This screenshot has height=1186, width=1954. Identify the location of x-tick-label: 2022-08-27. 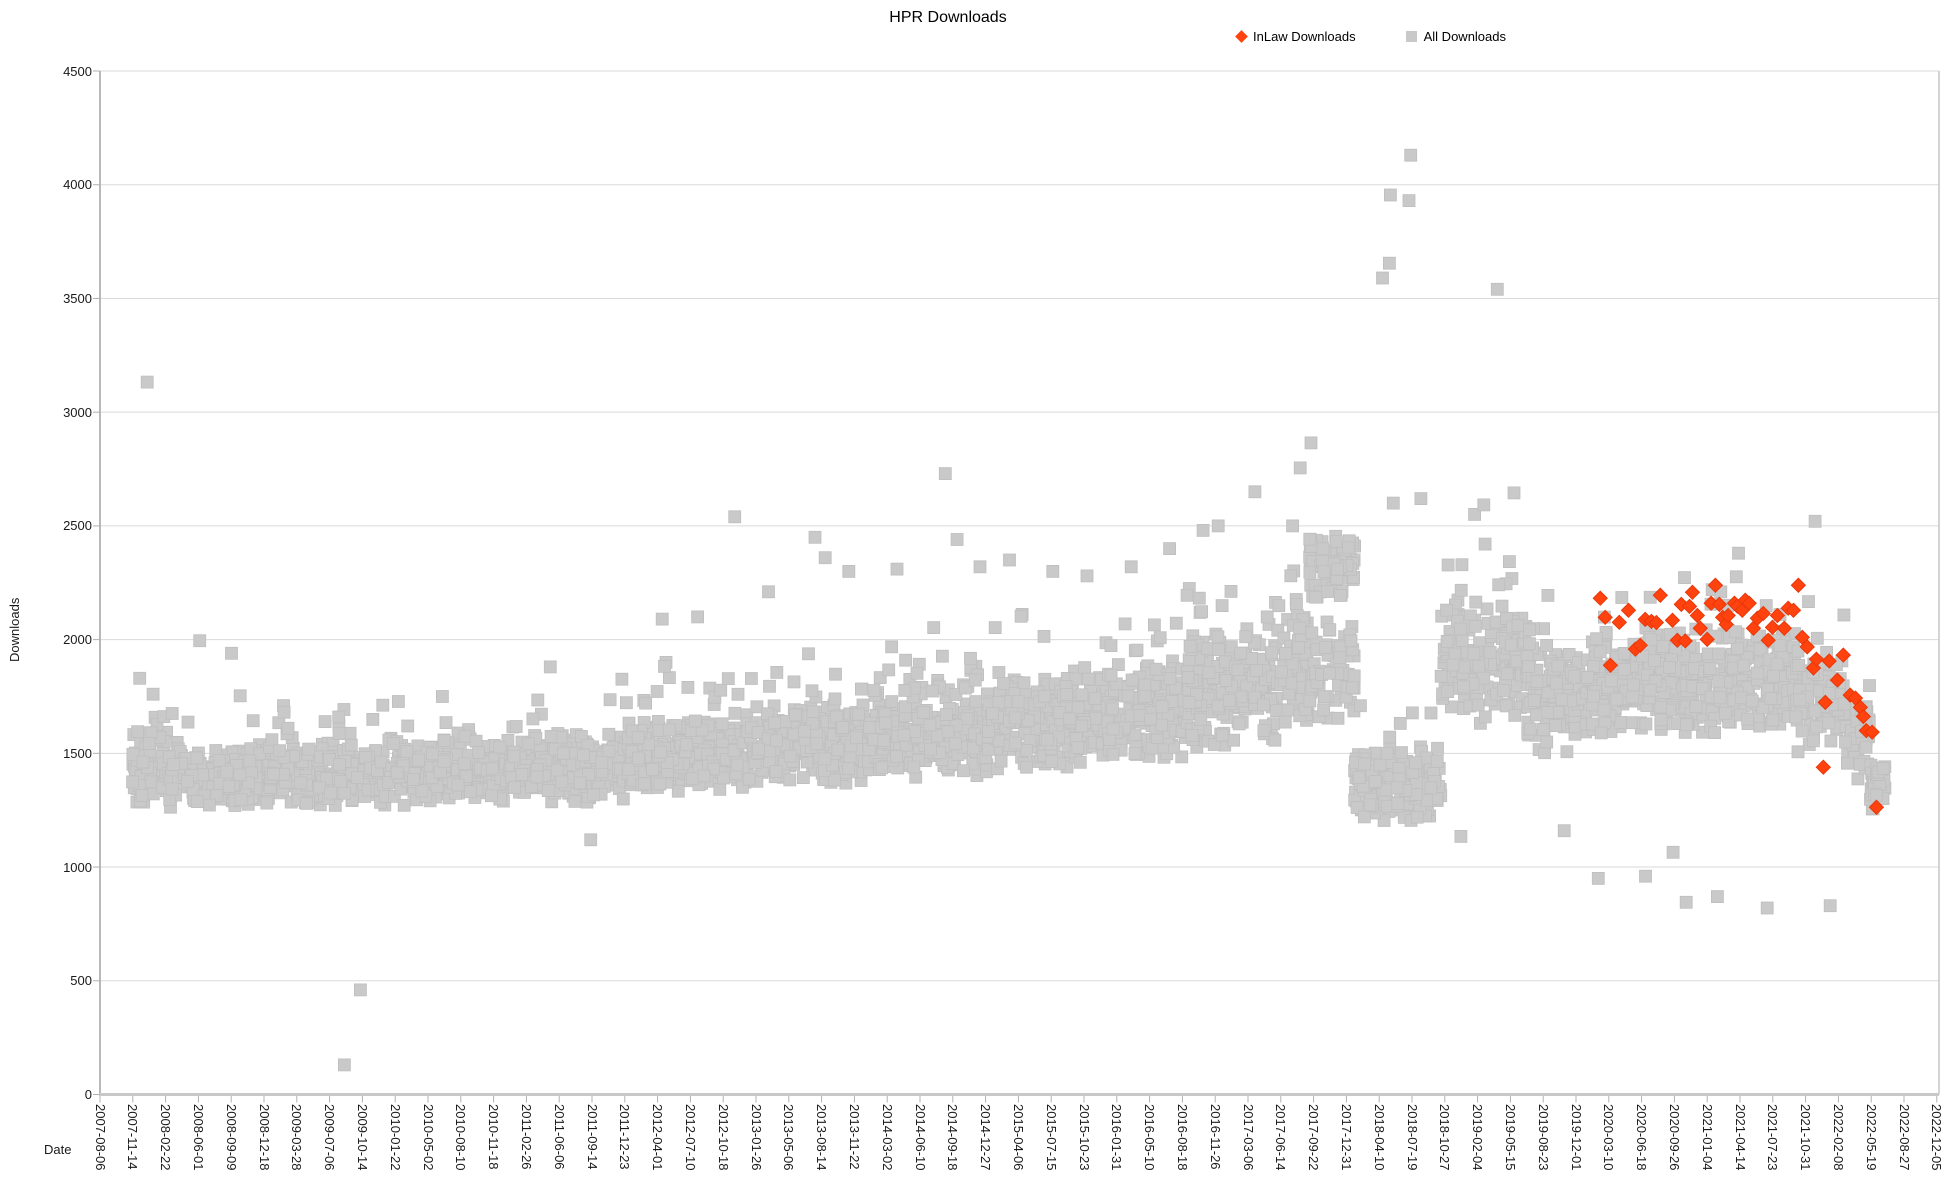
(1904, 1137).